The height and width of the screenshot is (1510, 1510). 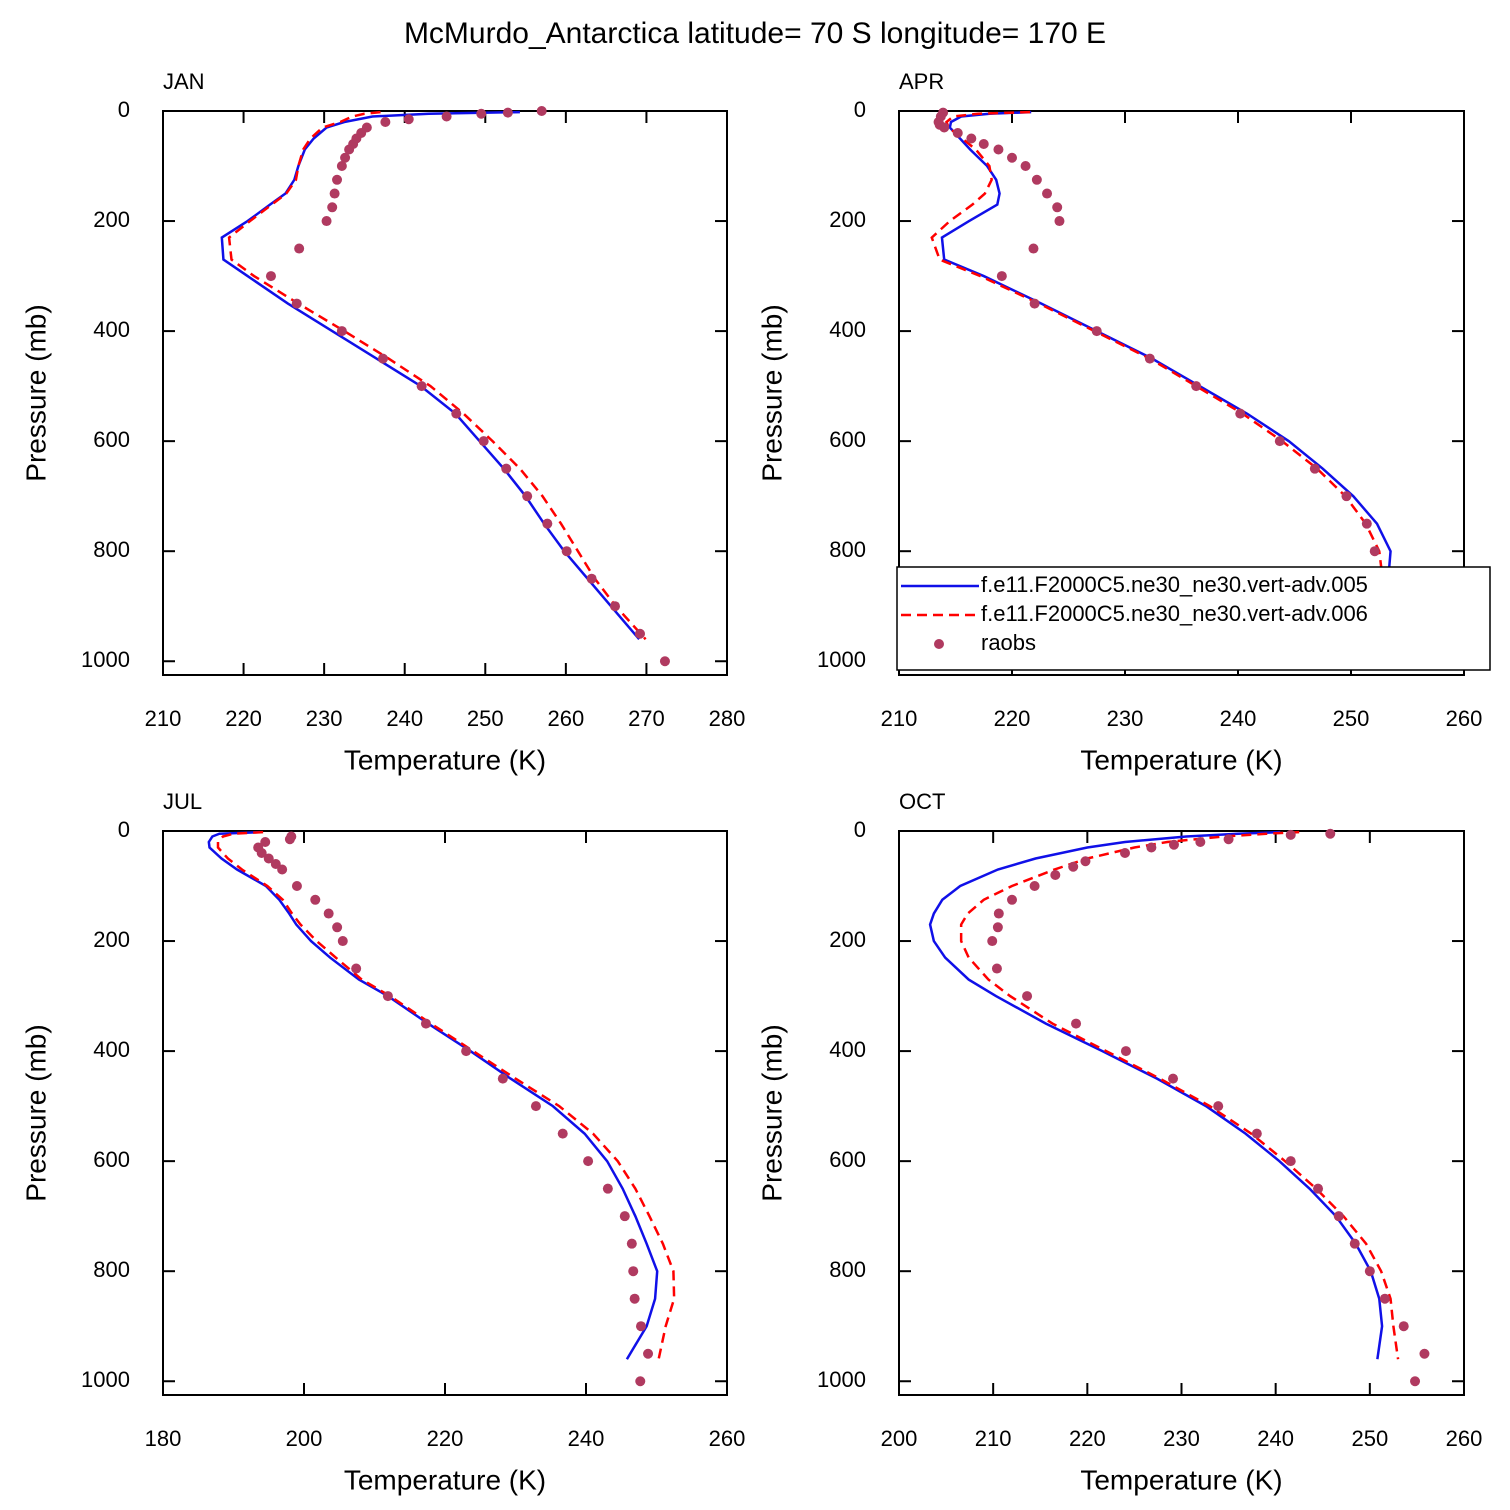 What do you see at coordinates (586, 1438) in the screenshot?
I see `x-tick-label: 240` at bounding box center [586, 1438].